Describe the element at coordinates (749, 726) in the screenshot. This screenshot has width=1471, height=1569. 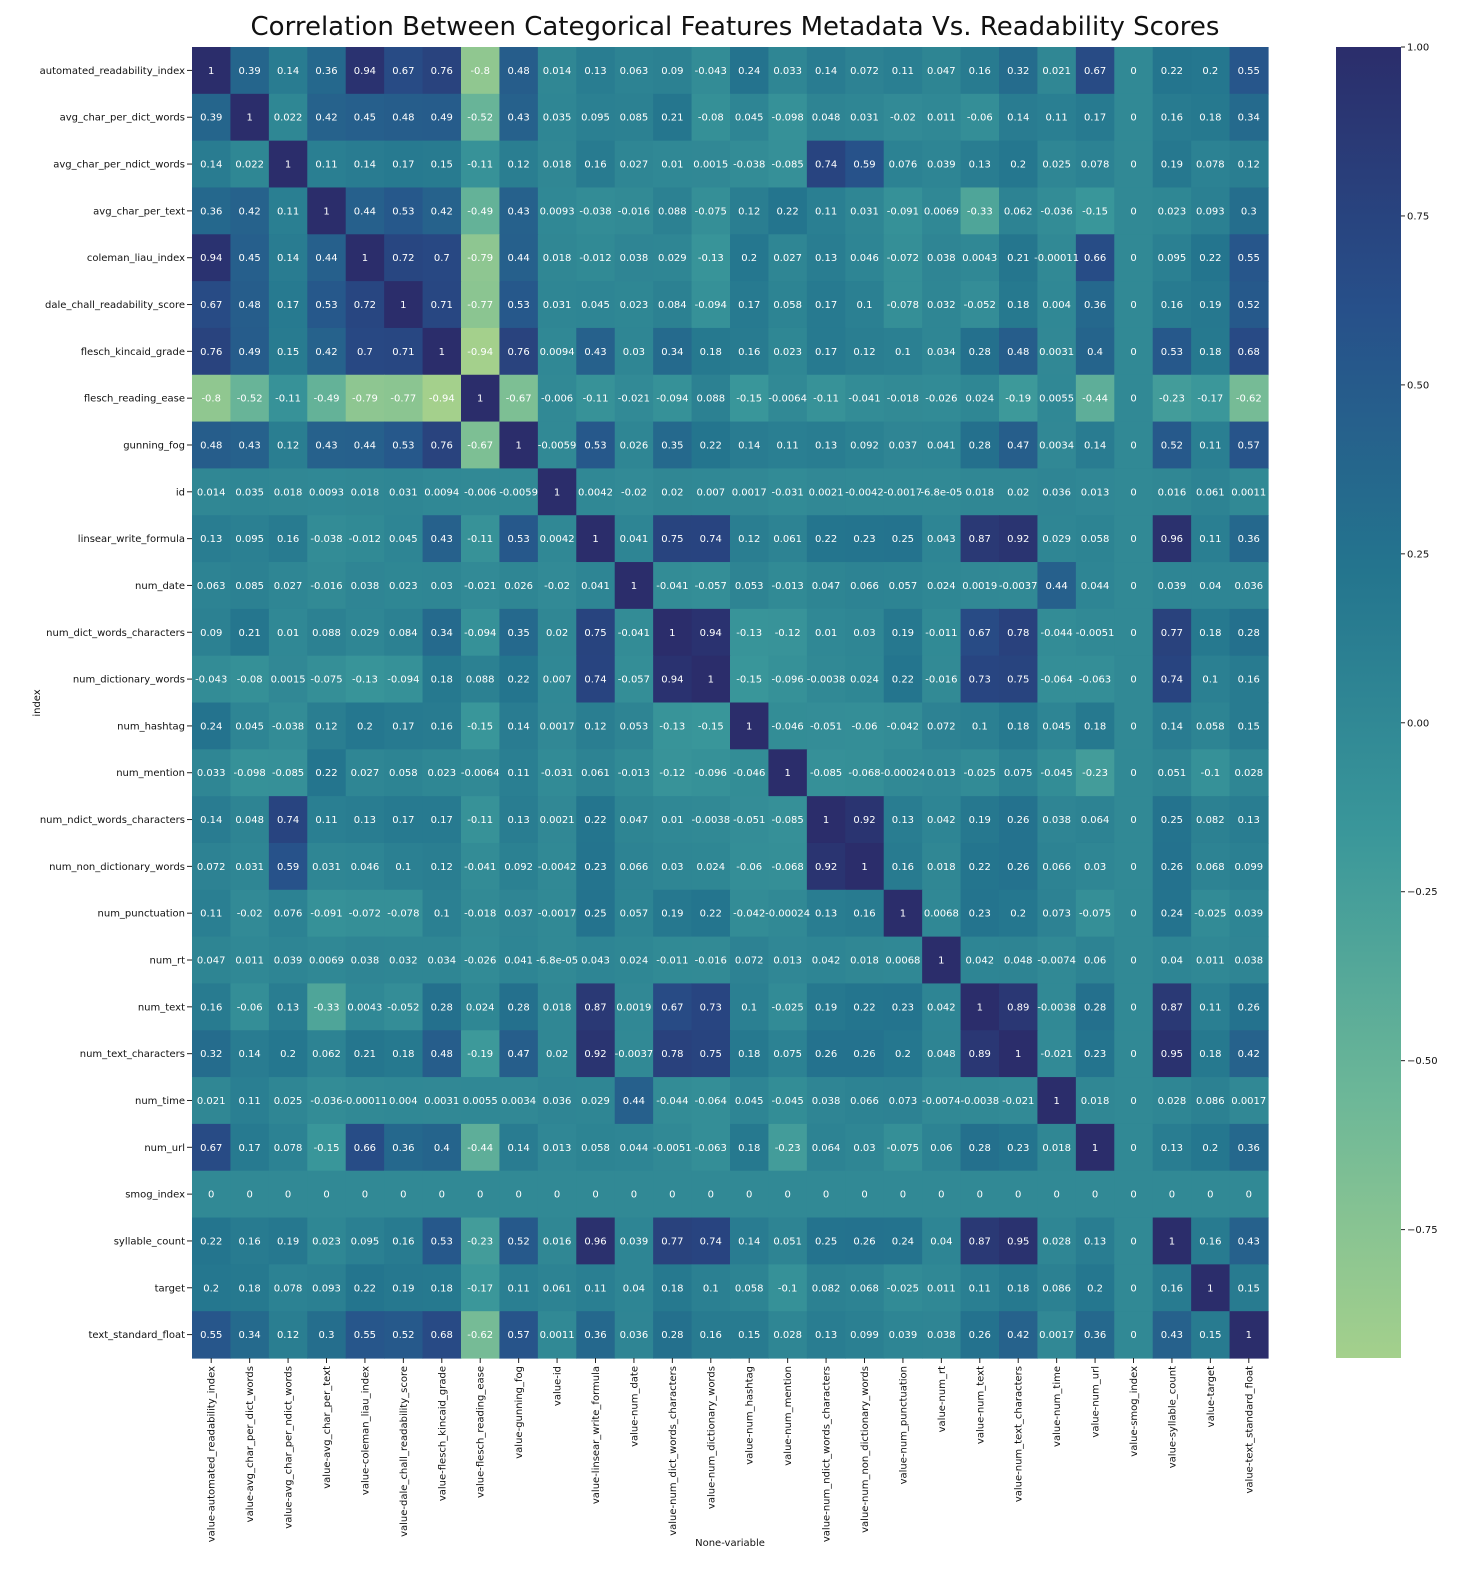
I see `cell-value-label: 1` at that location.